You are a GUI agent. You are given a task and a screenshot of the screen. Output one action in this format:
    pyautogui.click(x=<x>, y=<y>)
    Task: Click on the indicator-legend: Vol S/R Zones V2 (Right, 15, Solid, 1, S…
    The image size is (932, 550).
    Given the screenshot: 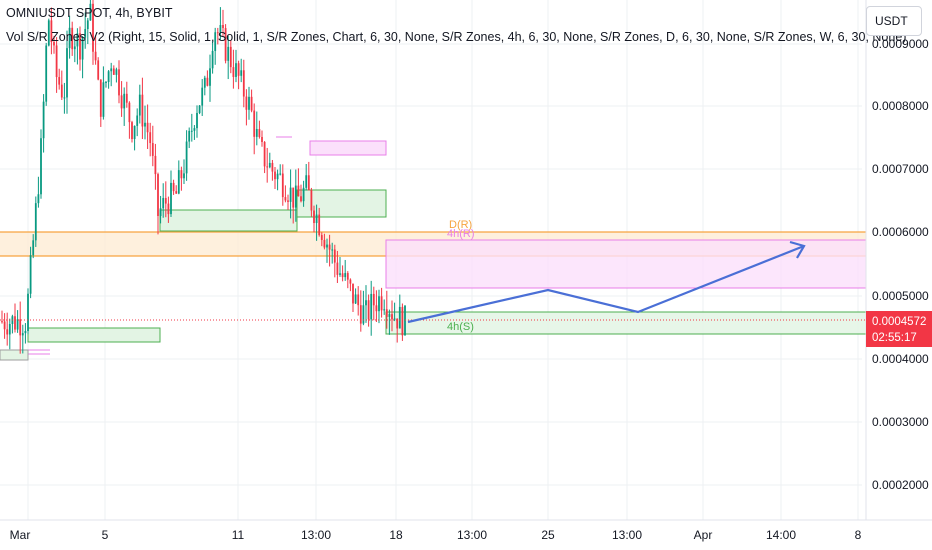 What is the action you would take?
    pyautogui.click(x=456, y=37)
    